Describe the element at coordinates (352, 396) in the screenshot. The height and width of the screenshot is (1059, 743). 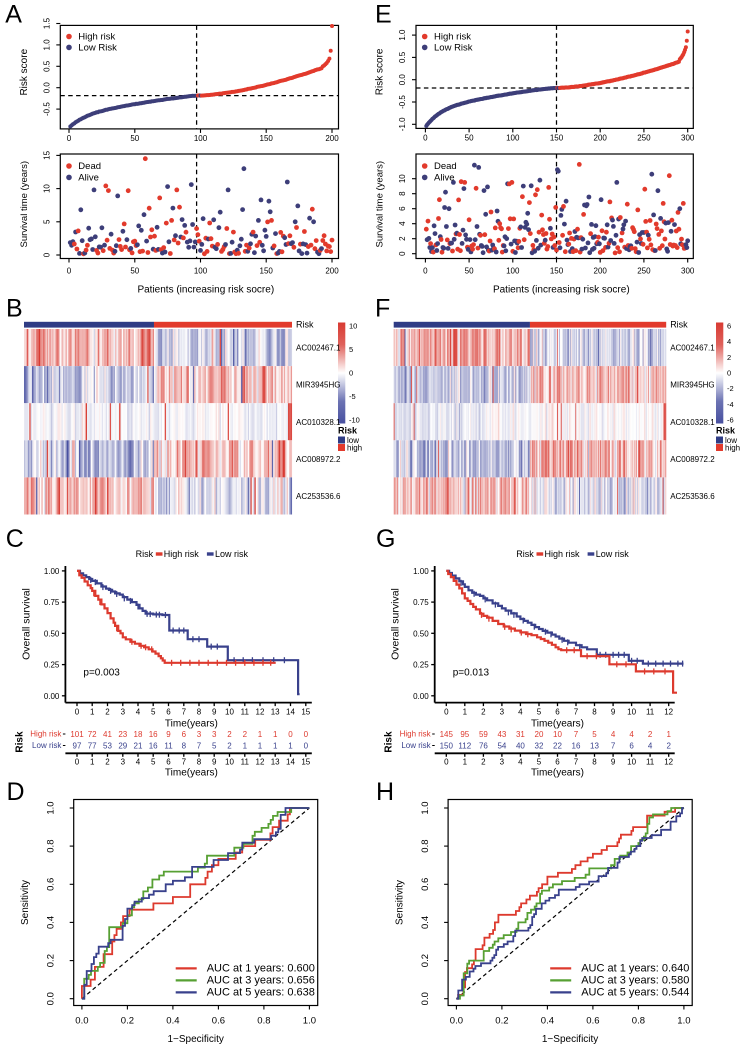
I see `svg-text: -5` at that location.